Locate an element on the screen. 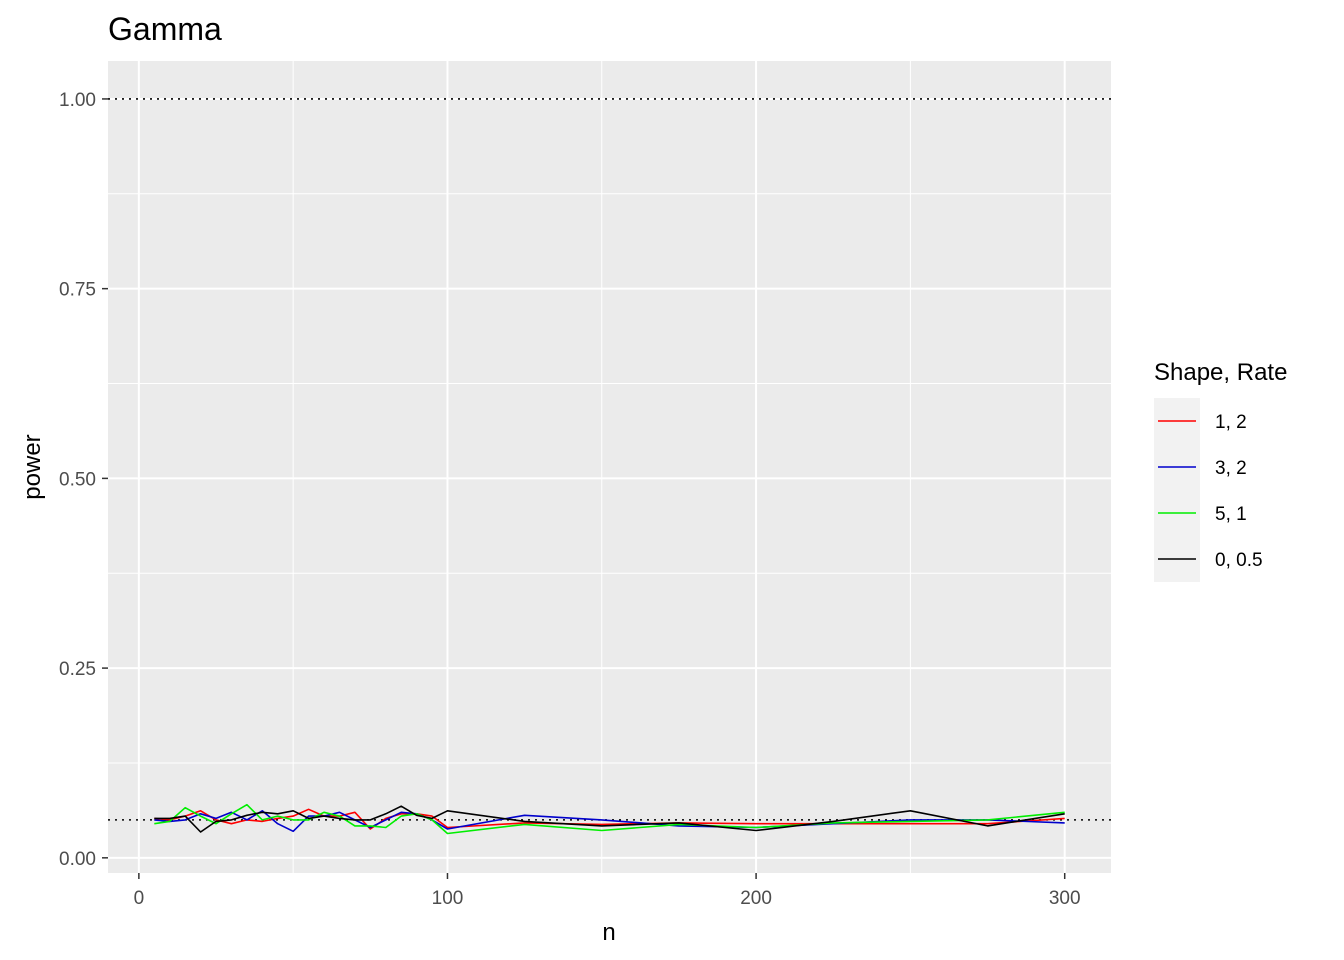 The height and width of the screenshot is (960, 1344). x-tick-label: 100 is located at coordinates (448, 898).